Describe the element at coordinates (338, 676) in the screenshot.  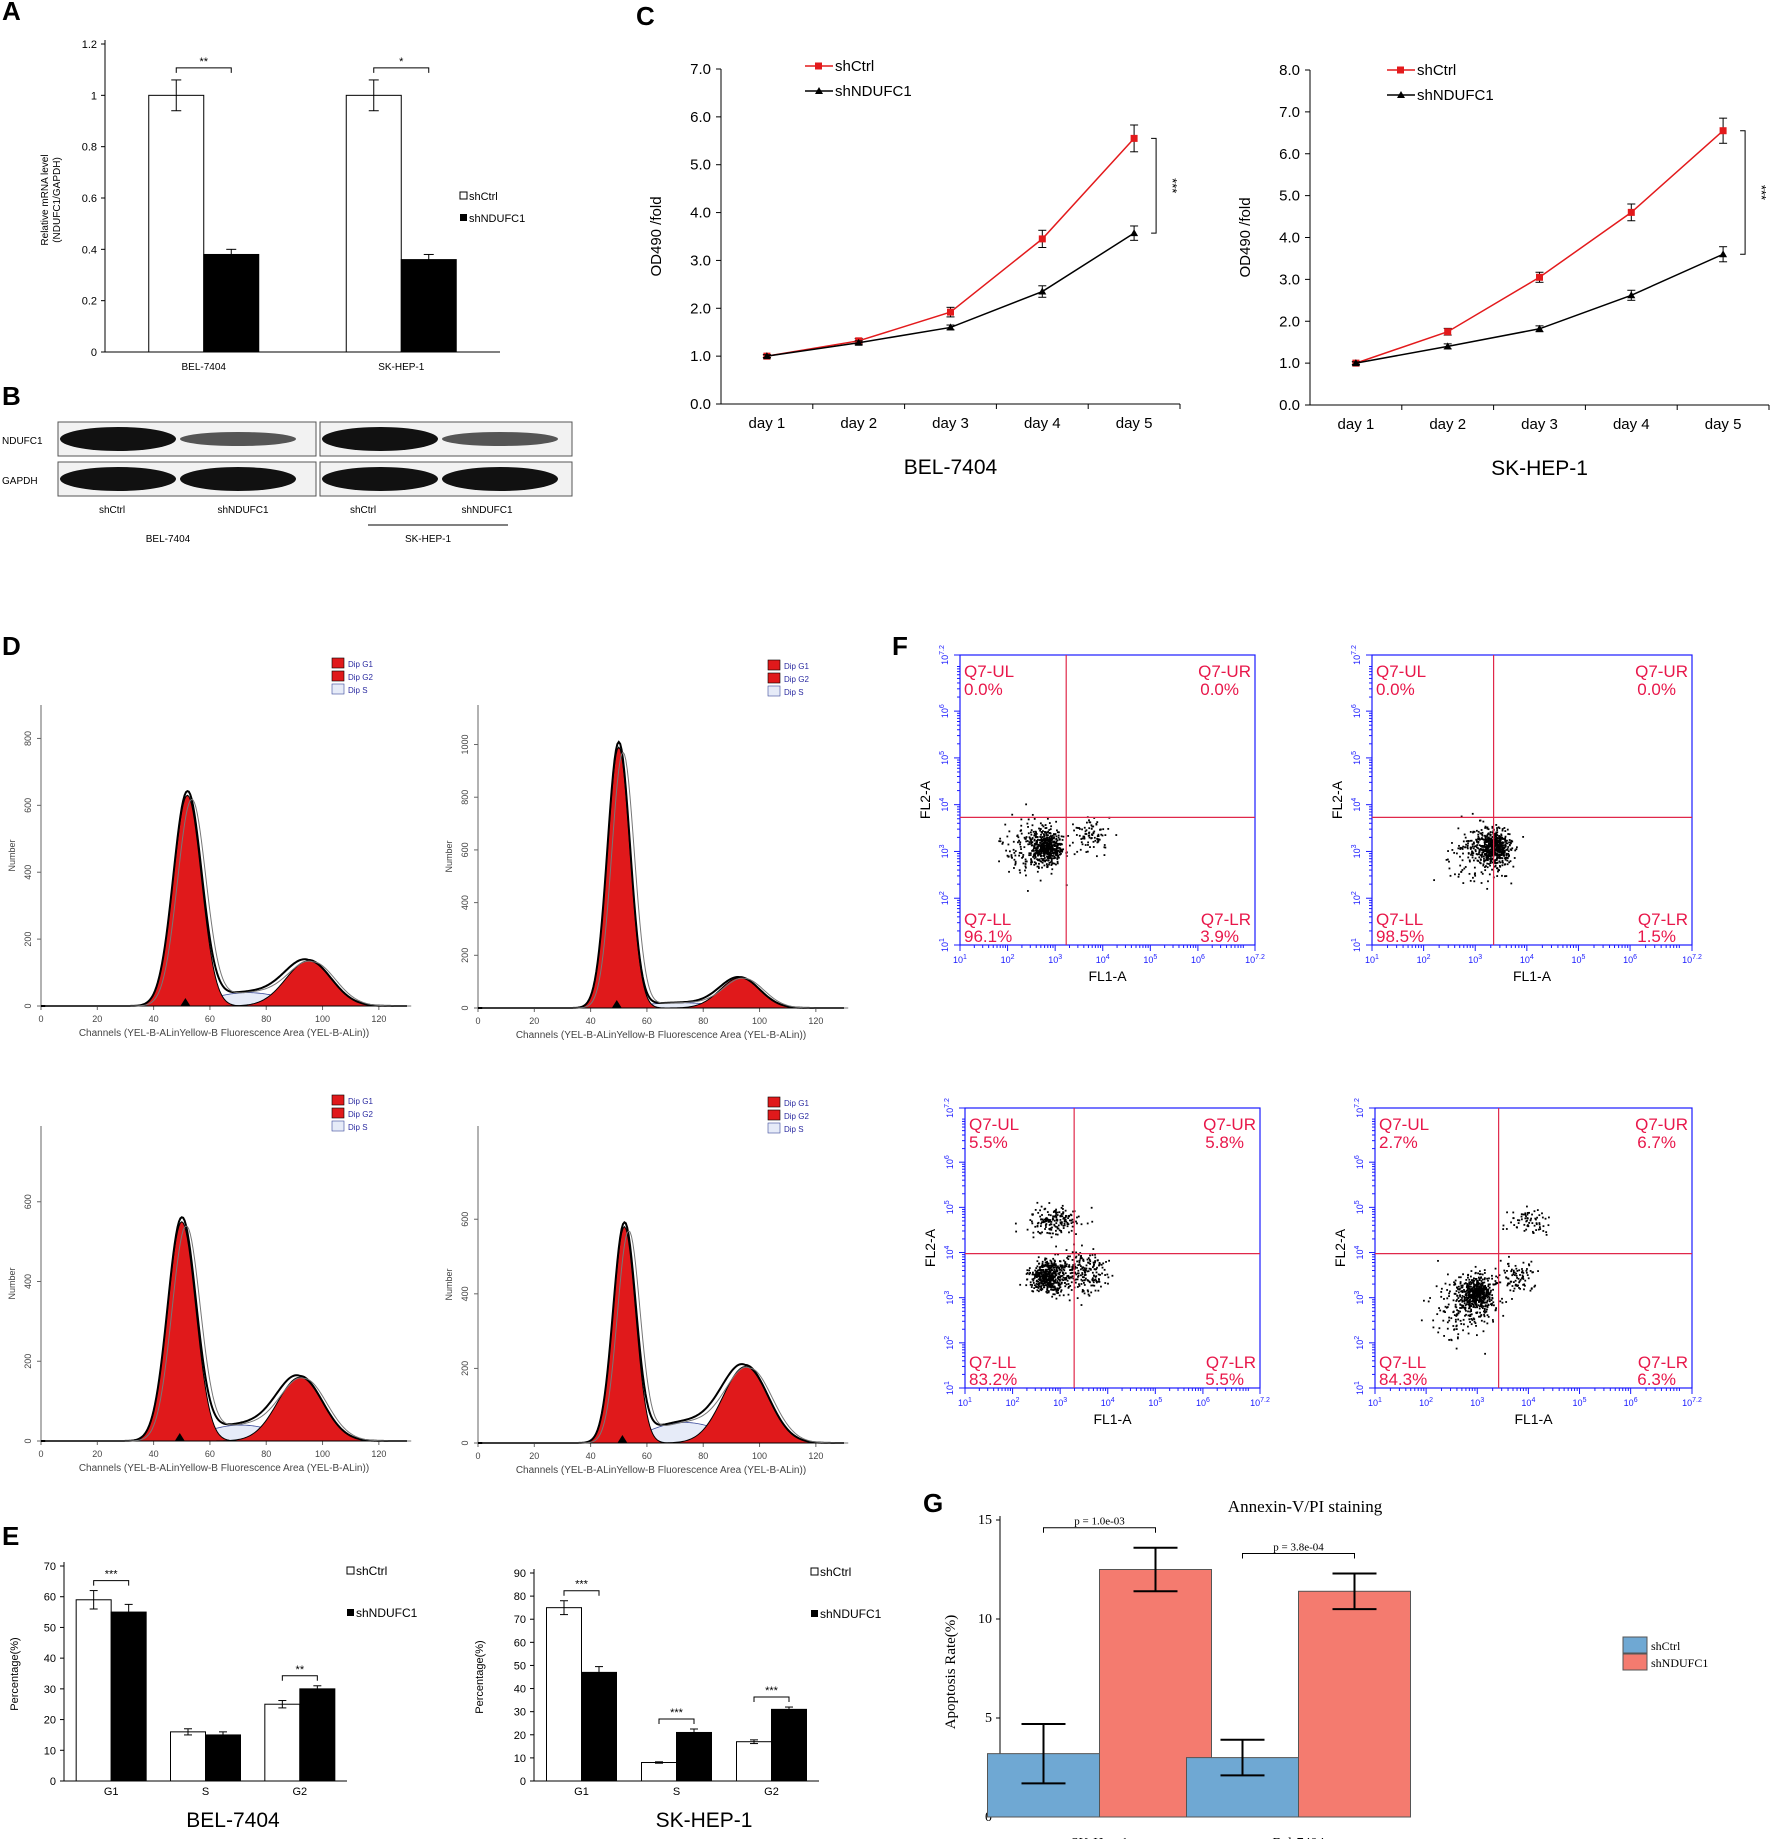
I see `legend-swatch` at that location.